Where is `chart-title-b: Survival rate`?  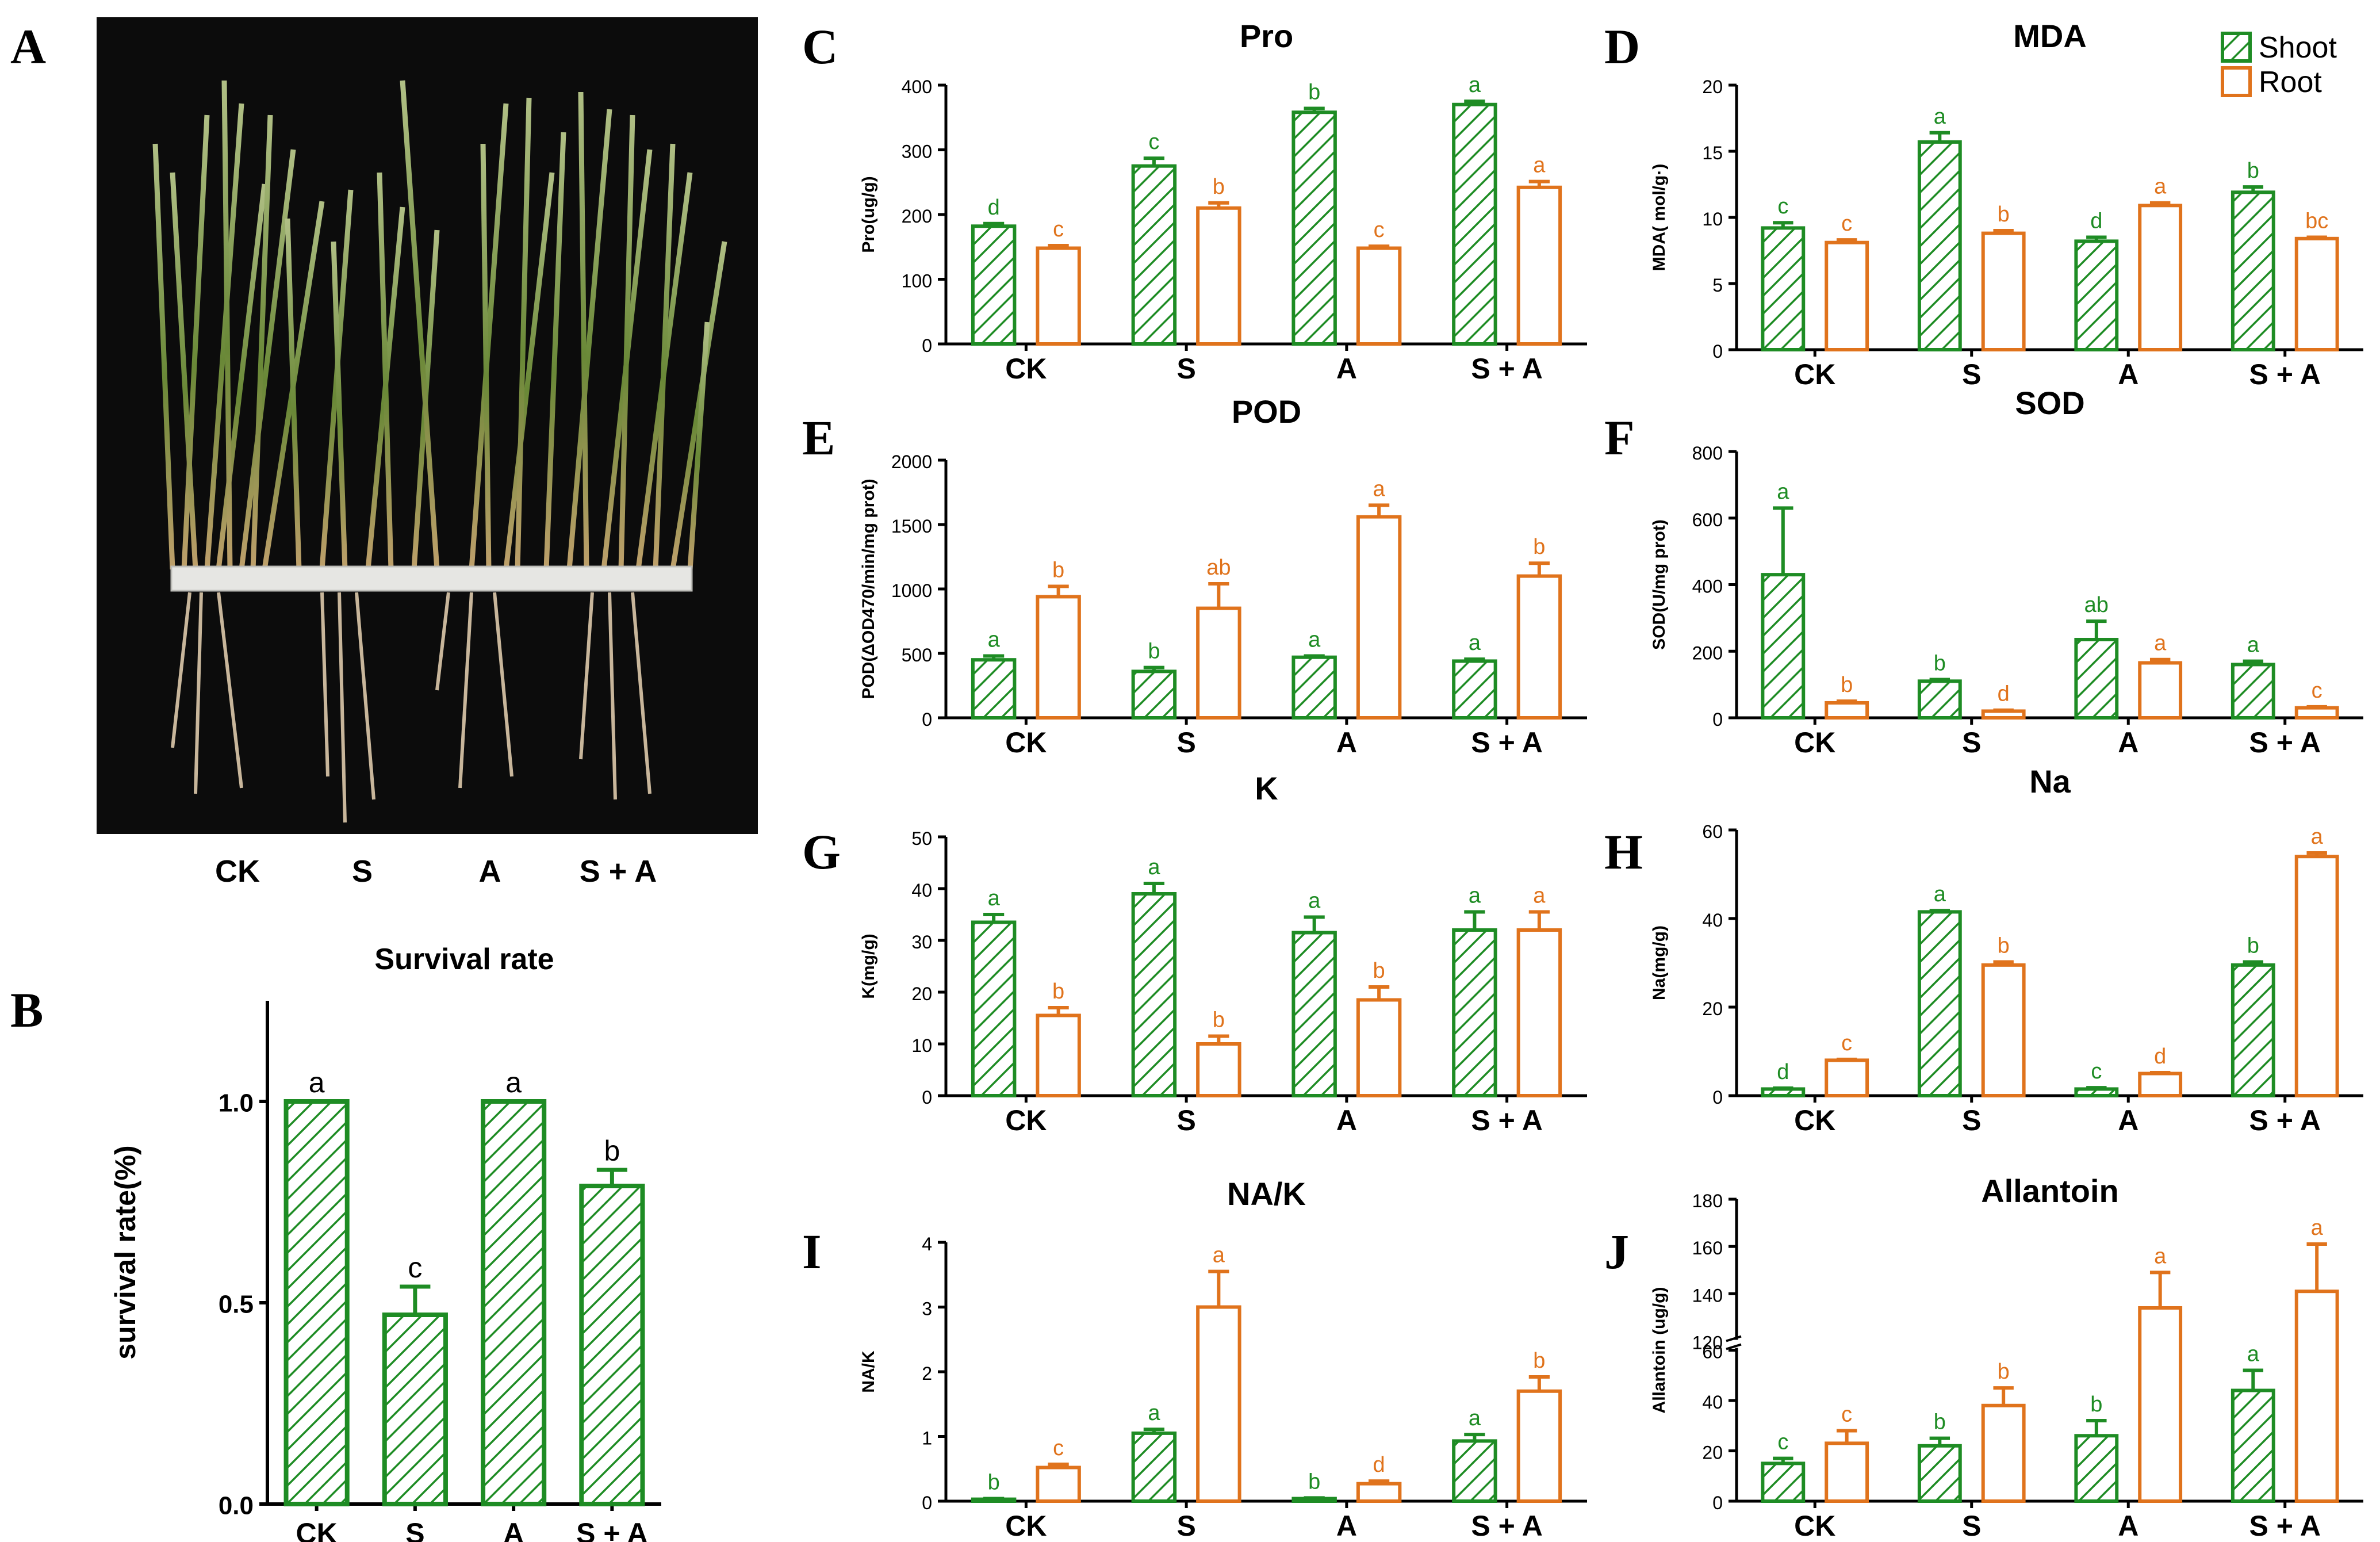 chart-title-b: Survival rate is located at coordinates (464, 960).